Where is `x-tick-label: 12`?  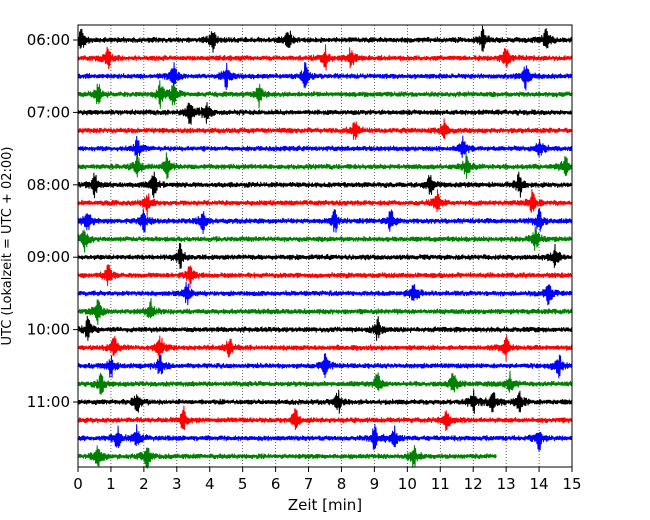
x-tick-label: 12 is located at coordinates (473, 484).